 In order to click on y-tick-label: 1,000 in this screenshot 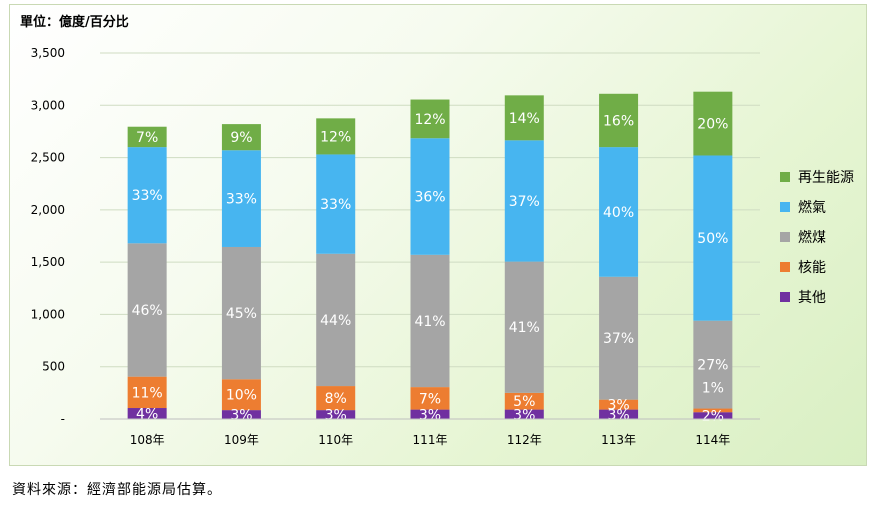, I will do `click(48, 314)`.